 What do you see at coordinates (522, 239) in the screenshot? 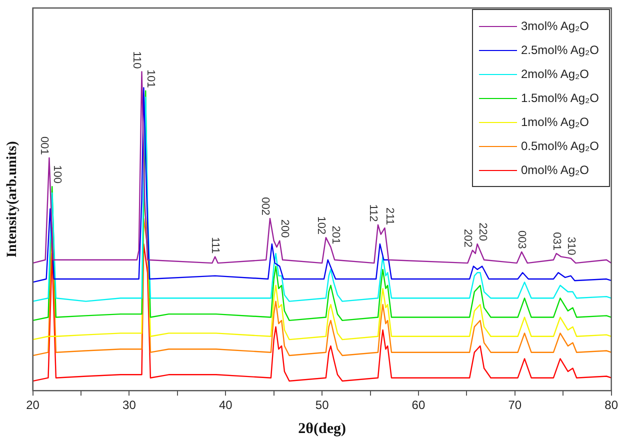
I see `annotation: 003` at bounding box center [522, 239].